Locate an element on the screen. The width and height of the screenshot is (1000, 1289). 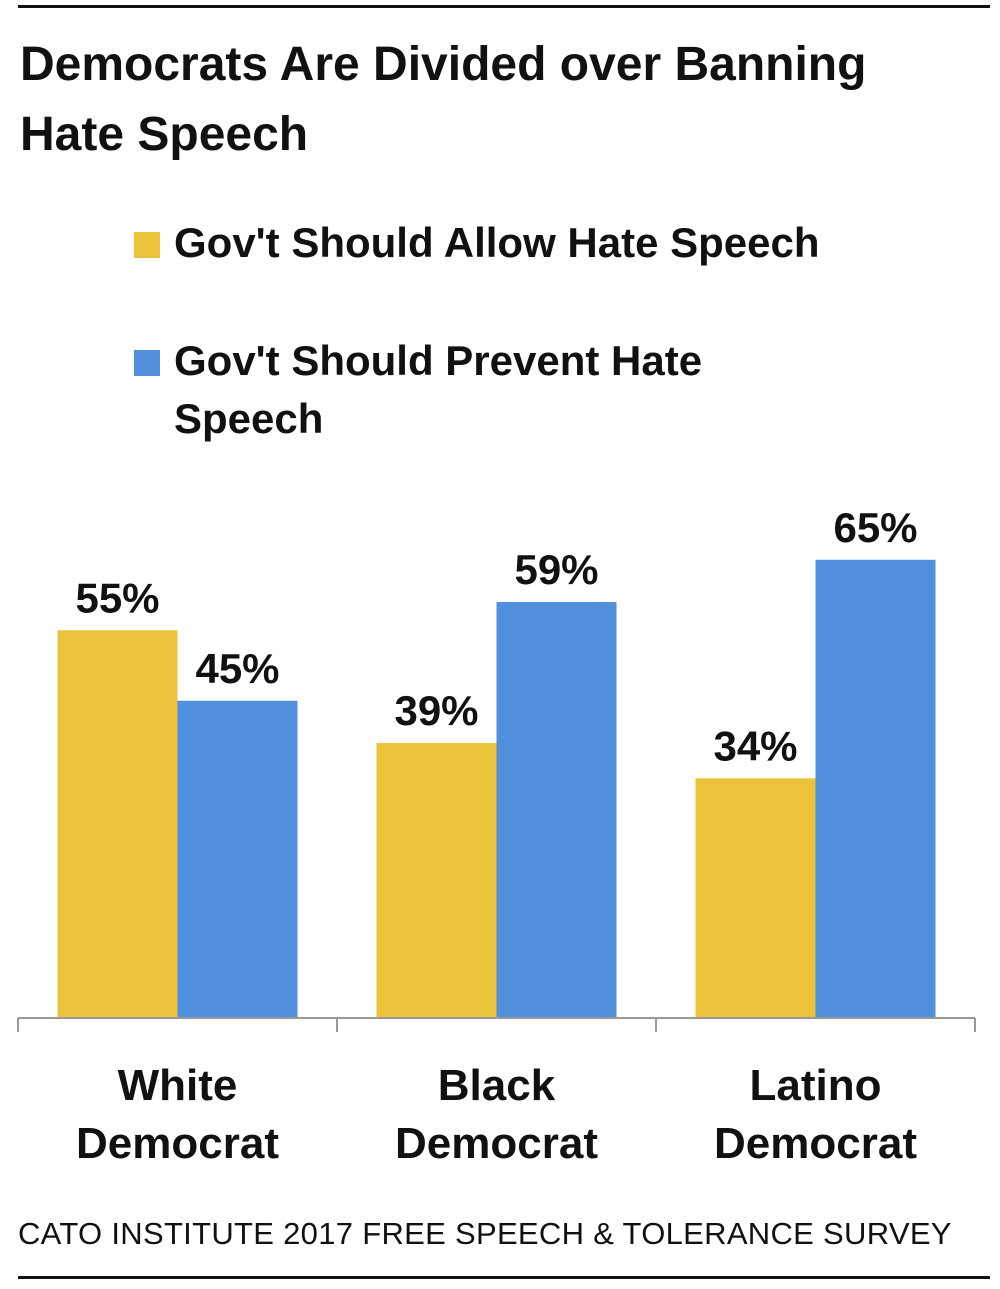
legend-label-prevent: Gov't Should Prevent Hate Speech is located at coordinates (438, 389).